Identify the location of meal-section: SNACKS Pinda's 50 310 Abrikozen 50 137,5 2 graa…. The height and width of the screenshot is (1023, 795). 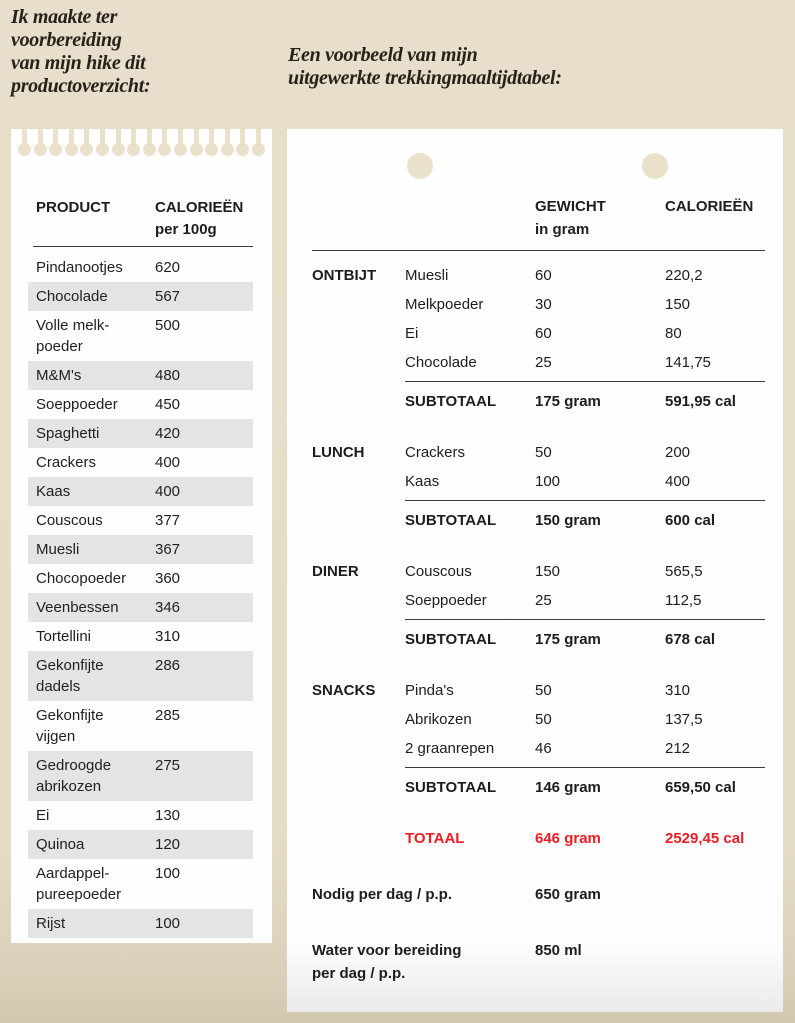
(538, 739).